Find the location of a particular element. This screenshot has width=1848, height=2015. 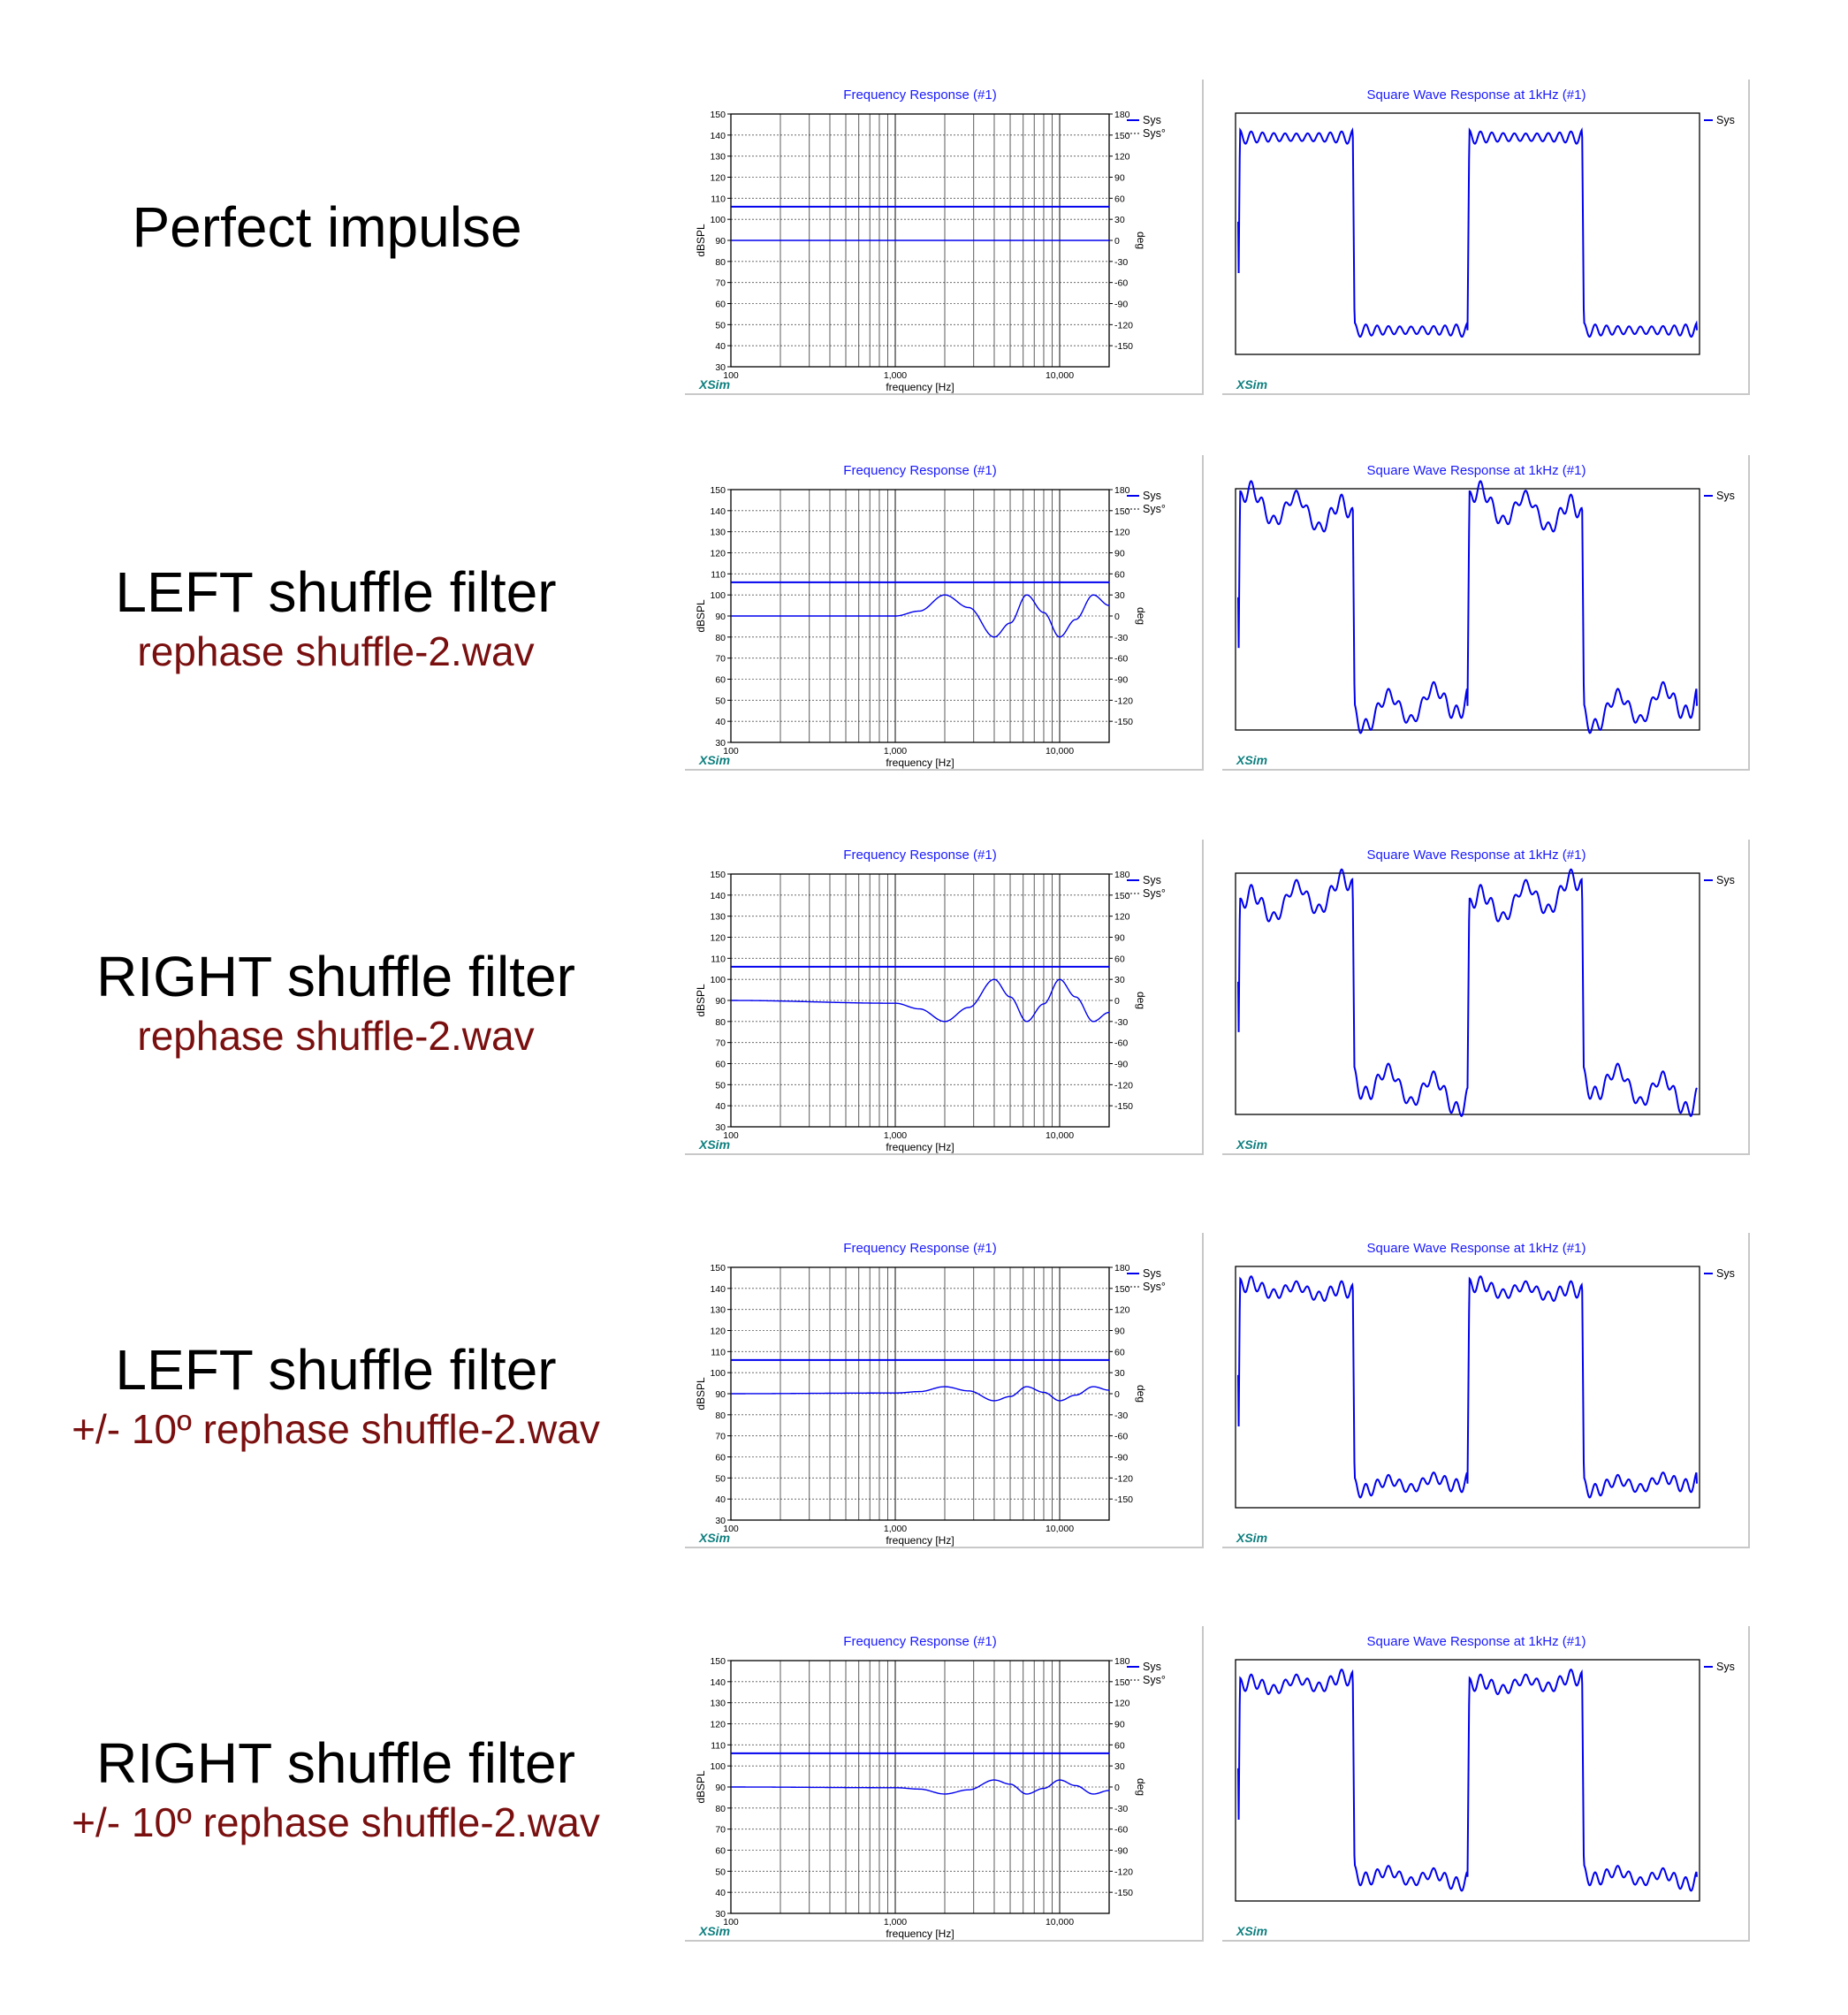

y-tick-label: 70 is located at coordinates (720, 283).